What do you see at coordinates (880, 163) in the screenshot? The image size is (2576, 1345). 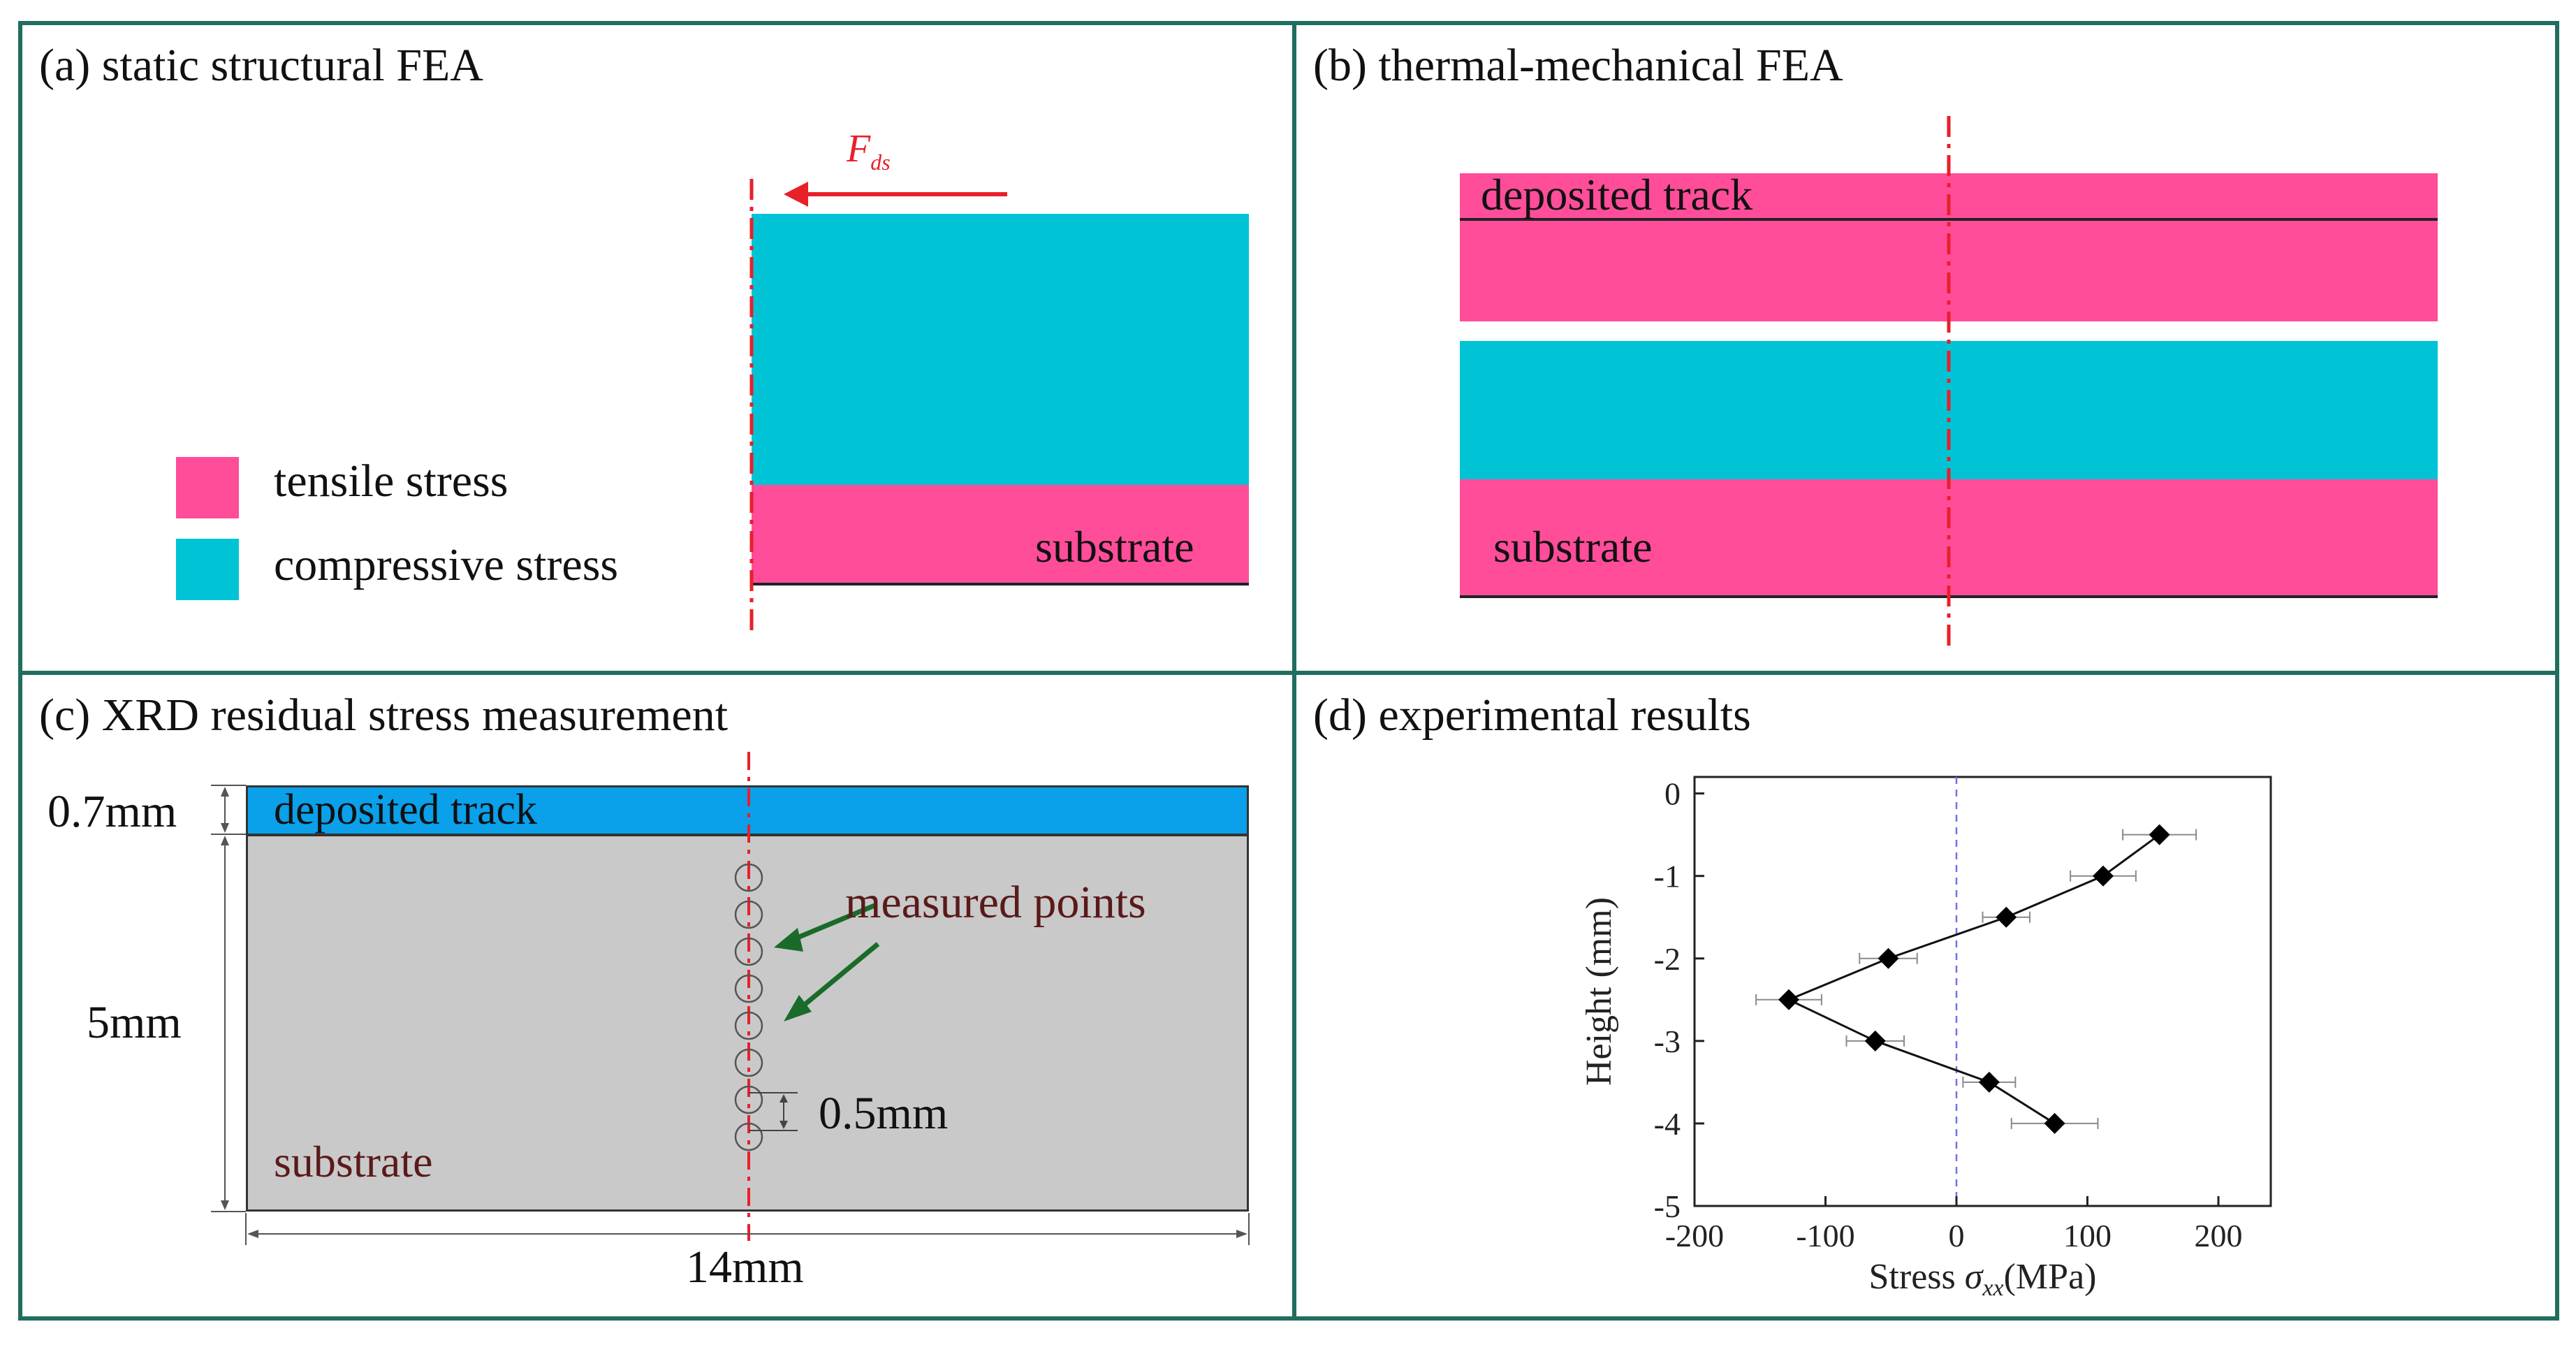 I see `force-label-subscript: ds` at bounding box center [880, 163].